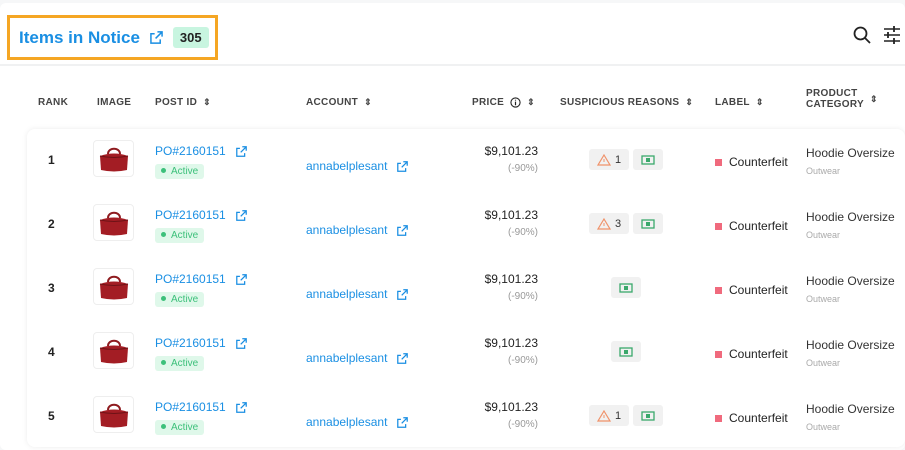 This screenshot has width=905, height=450. Describe the element at coordinates (739, 102) in the screenshot. I see `column-label: LABEL ⇕` at that location.